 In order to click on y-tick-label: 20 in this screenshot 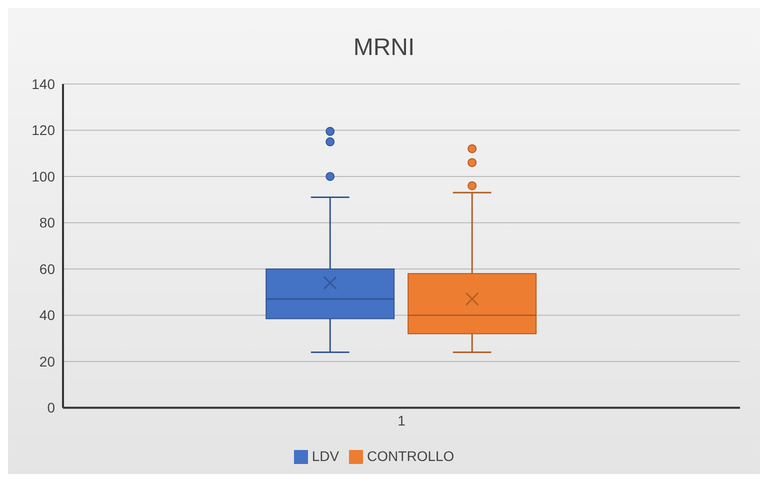, I will do `click(47, 361)`.